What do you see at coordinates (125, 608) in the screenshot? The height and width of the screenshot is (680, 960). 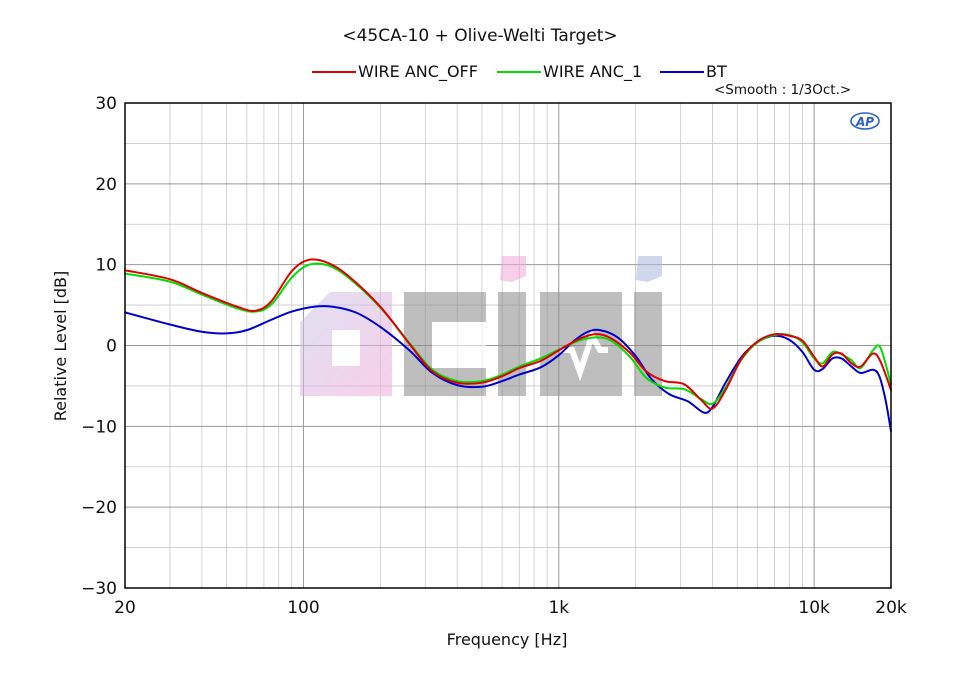 I see `x-tick-label: 20` at bounding box center [125, 608].